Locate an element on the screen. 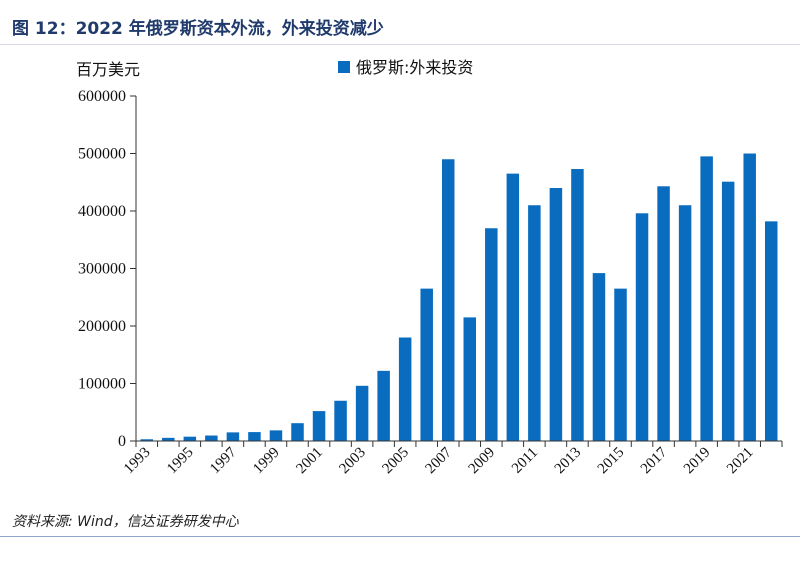  bar-2008 is located at coordinates (470, 379).